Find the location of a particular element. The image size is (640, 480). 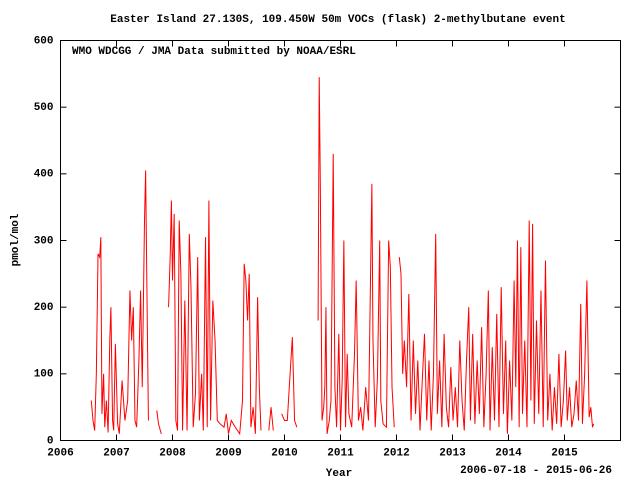

x-tick-label: 2008 is located at coordinates (172, 453).